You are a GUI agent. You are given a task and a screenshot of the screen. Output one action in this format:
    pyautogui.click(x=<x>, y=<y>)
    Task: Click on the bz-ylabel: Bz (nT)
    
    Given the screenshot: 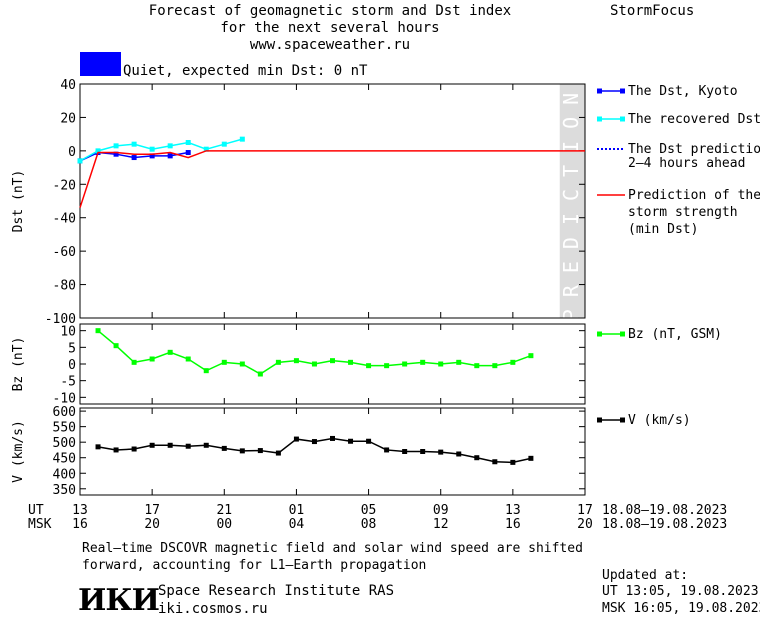 What is the action you would take?
    pyautogui.click(x=18, y=364)
    